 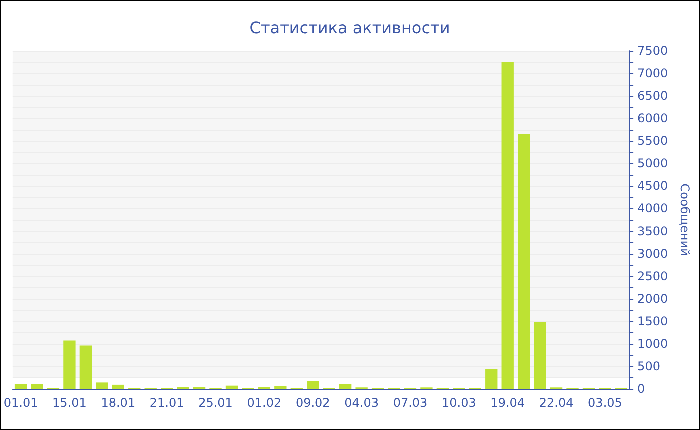 I want to click on chart-title: Статистика активности, so click(x=350, y=28).